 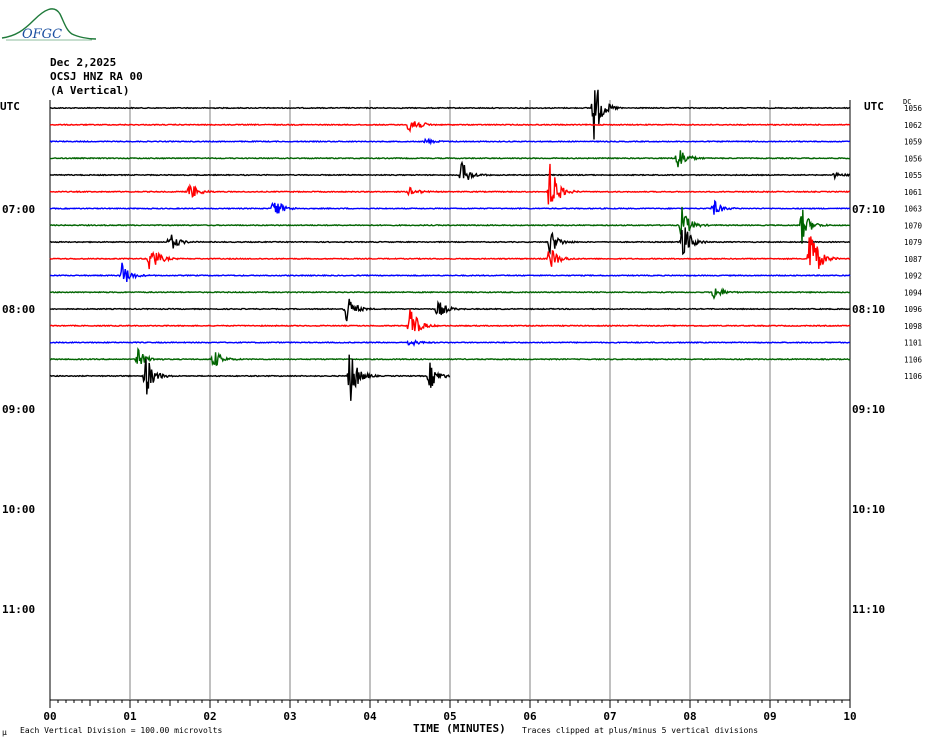 What do you see at coordinates (459, 728) in the screenshot?
I see `x-axis-title: TIME (MINUTES)` at bounding box center [459, 728].